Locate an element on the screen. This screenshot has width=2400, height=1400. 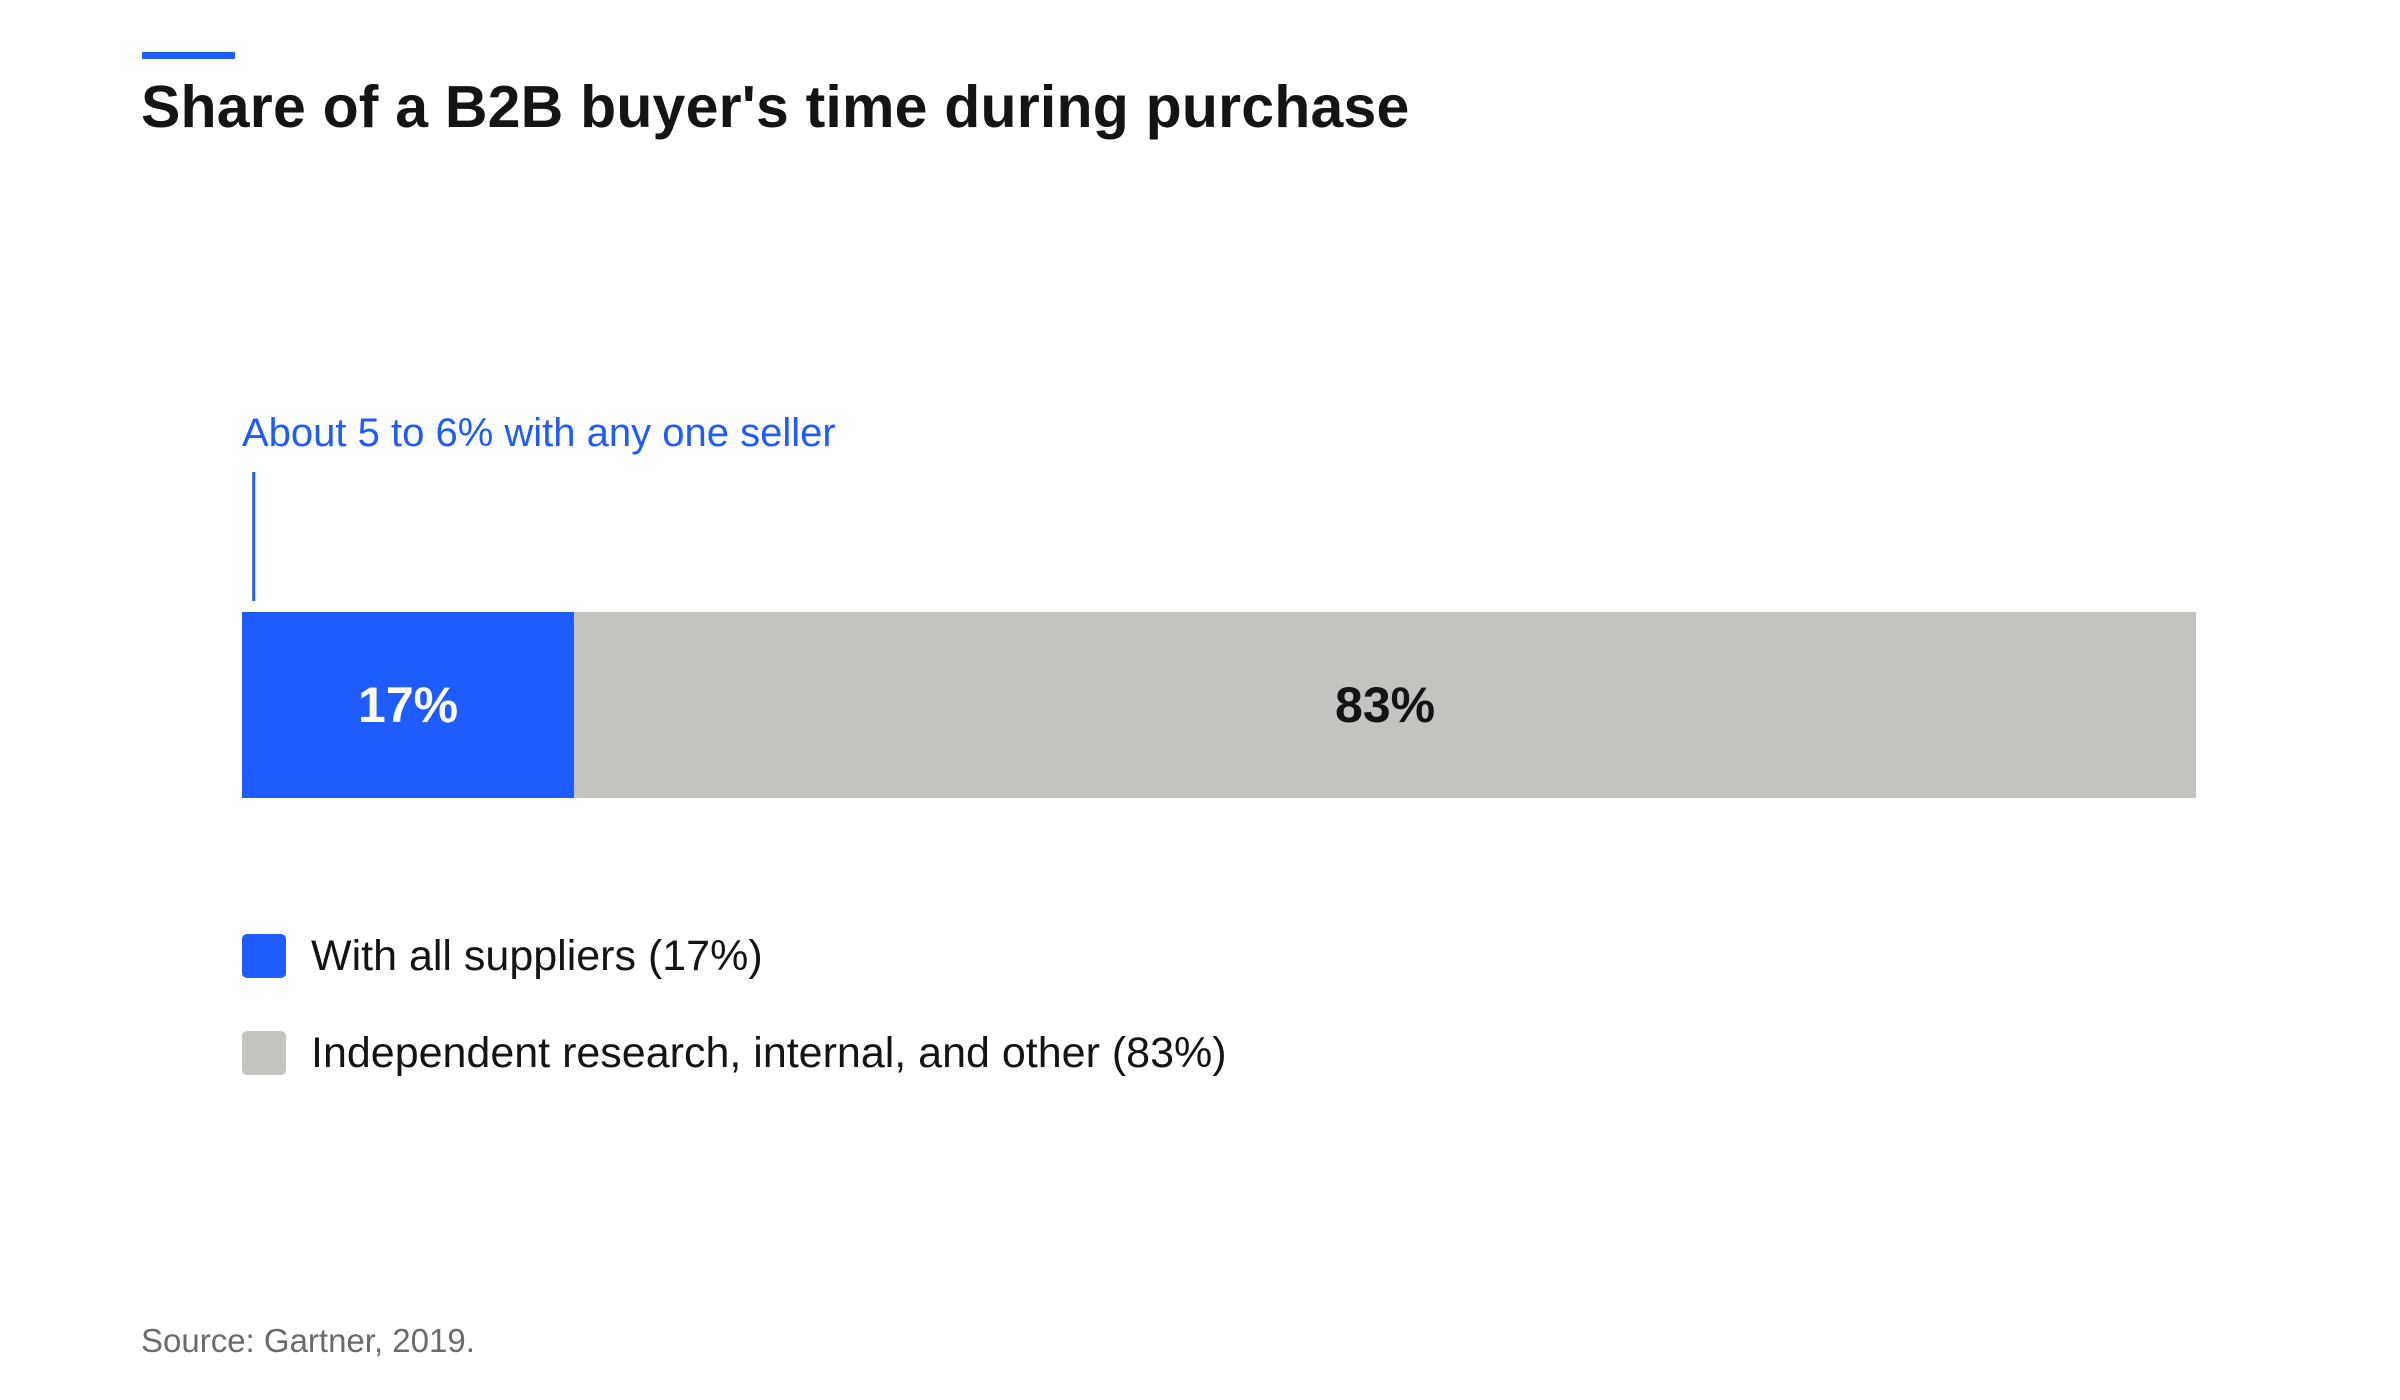
legend-swatch-independent is located at coordinates (264, 1053).